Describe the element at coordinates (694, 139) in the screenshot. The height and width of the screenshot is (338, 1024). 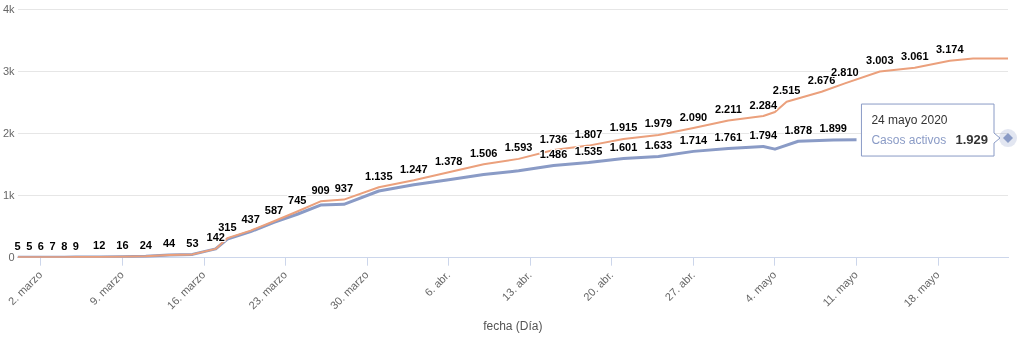
I see `data-label: 1.714` at that location.